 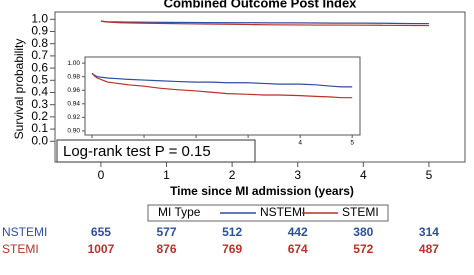 What do you see at coordinates (262, 191) in the screenshot?
I see `x-axis-title: Time since MI admission (years)` at bounding box center [262, 191].